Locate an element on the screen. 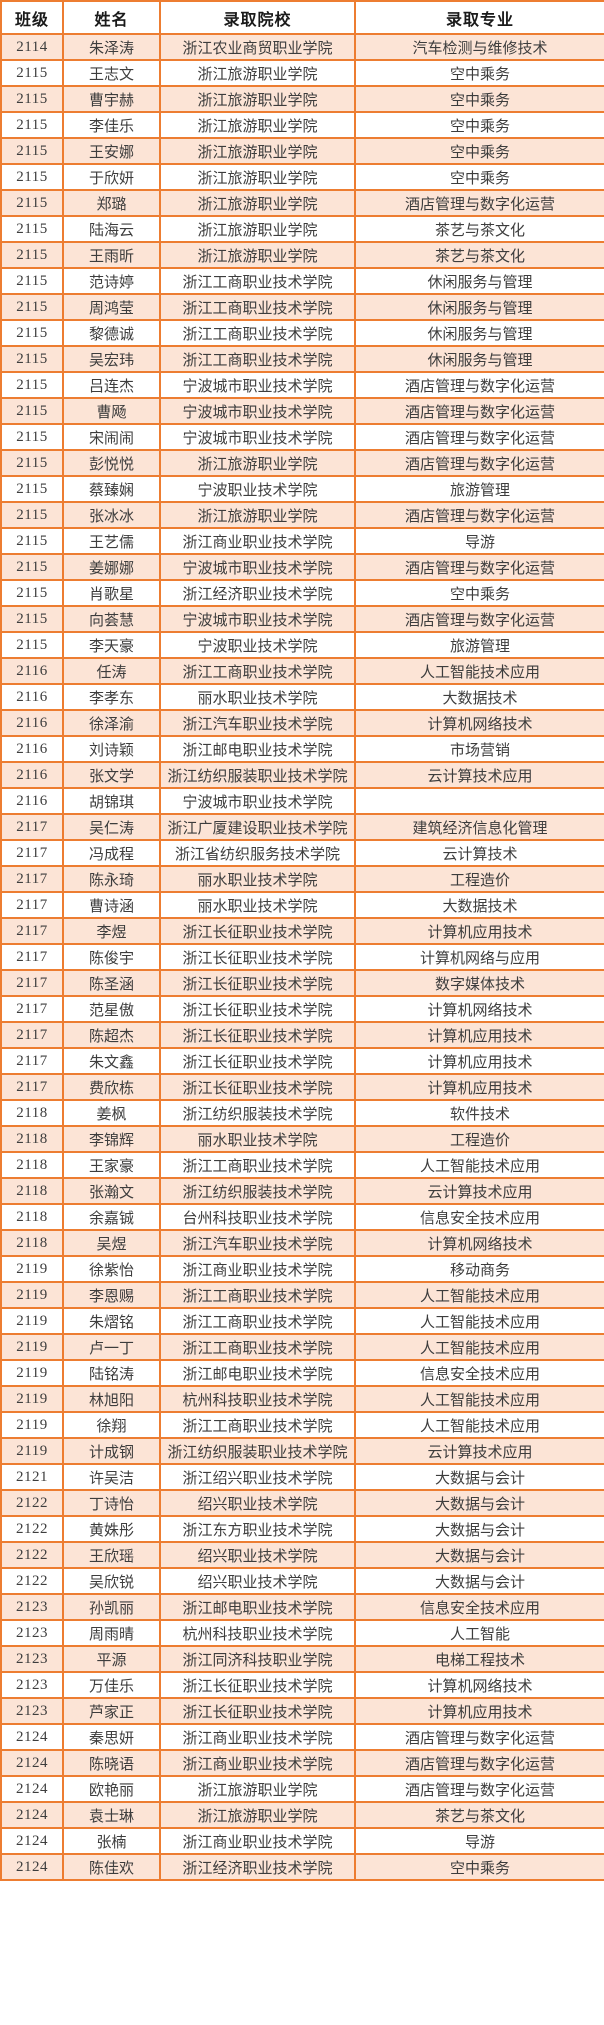  cell-name: 平源 is located at coordinates (111, 1659).